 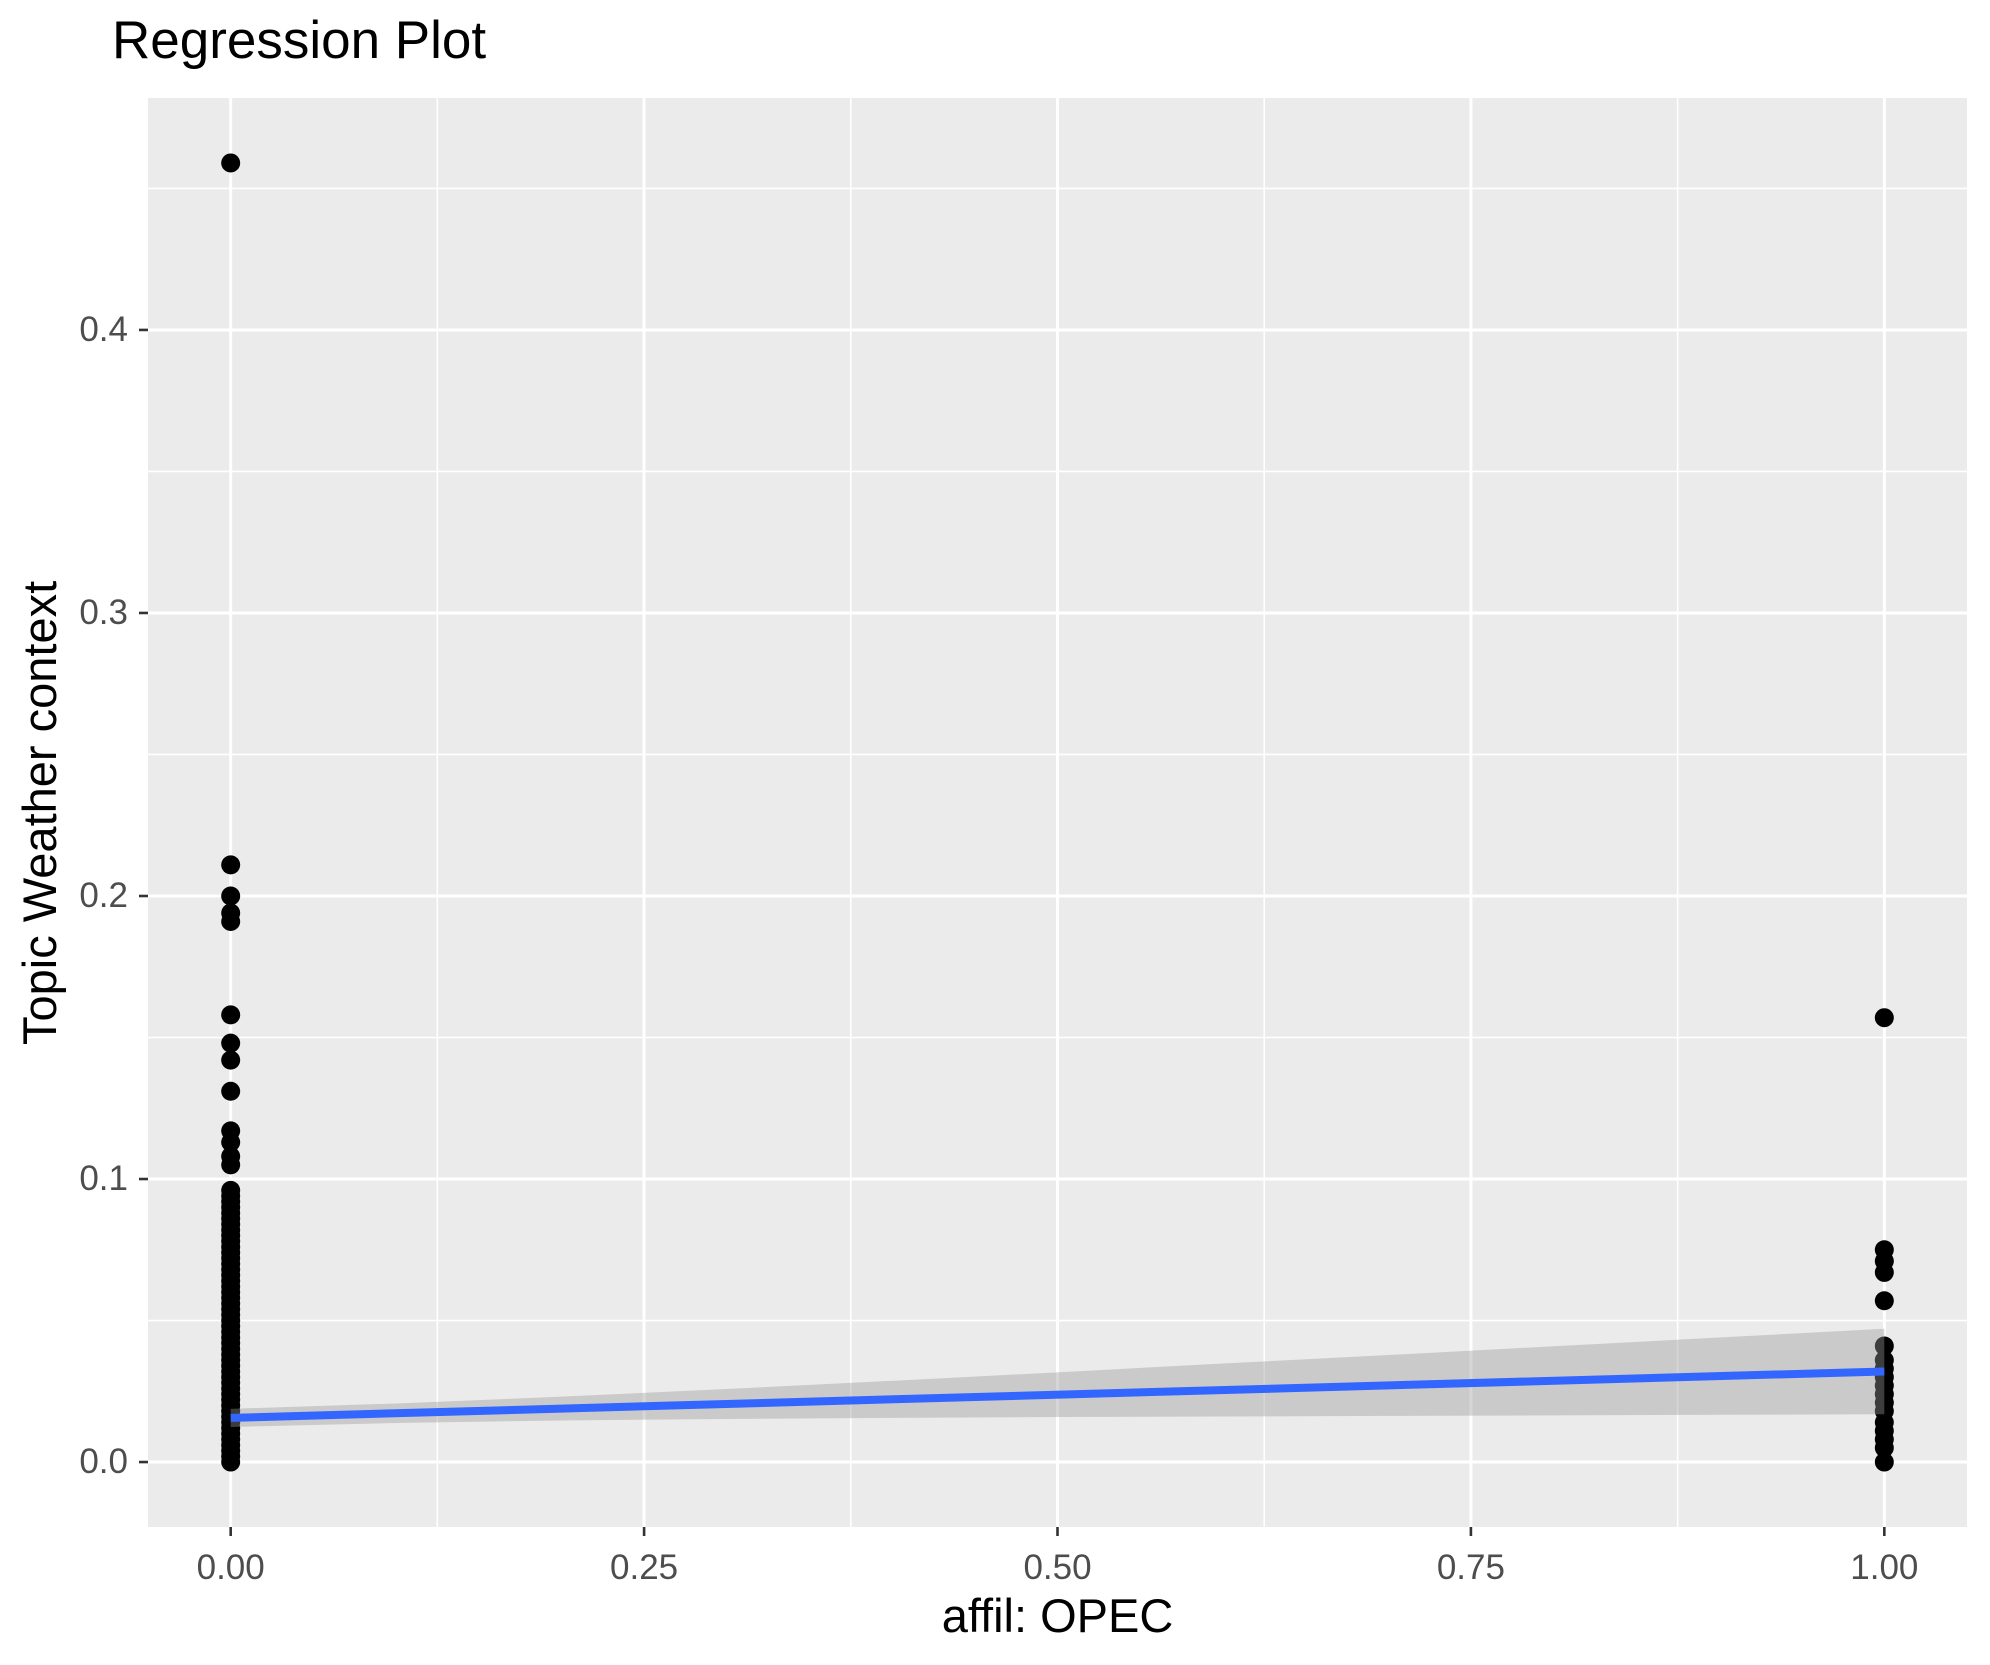 I want to click on y-tick-label: 0.1, so click(x=103, y=1179).